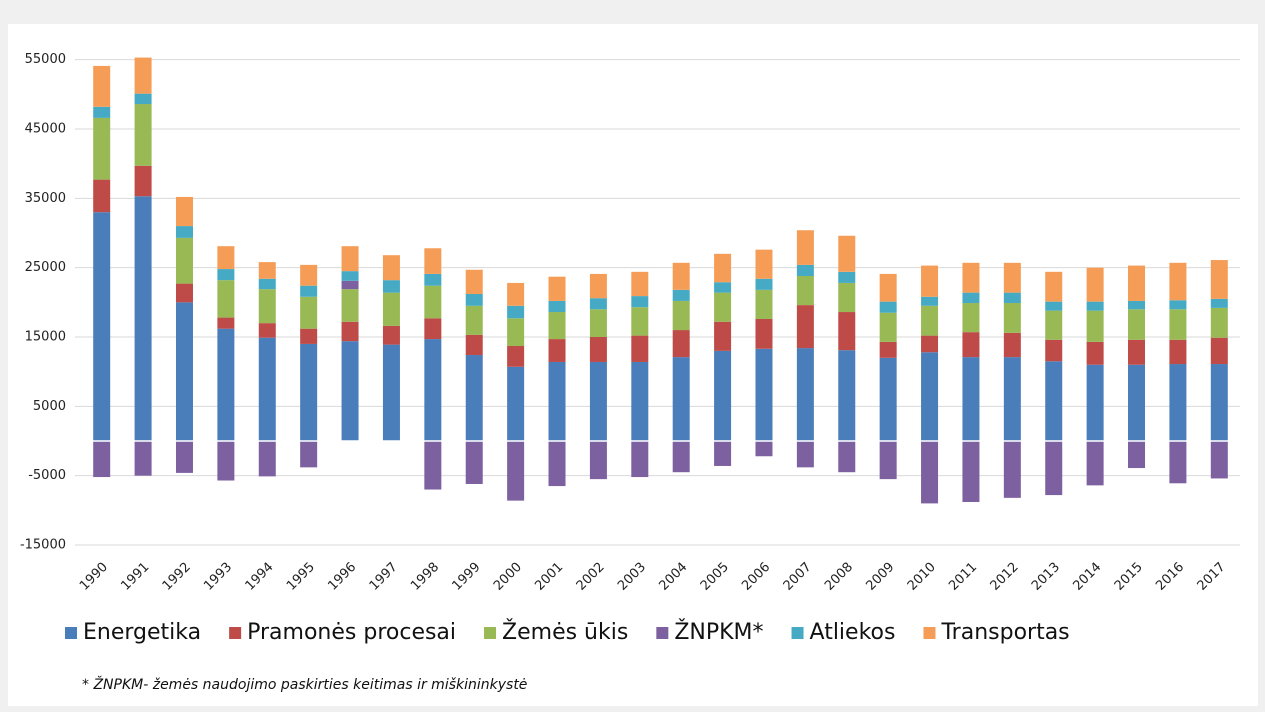 This screenshot has height=712, width=1265. I want to click on legend-label: Transportas, so click(1004, 632).